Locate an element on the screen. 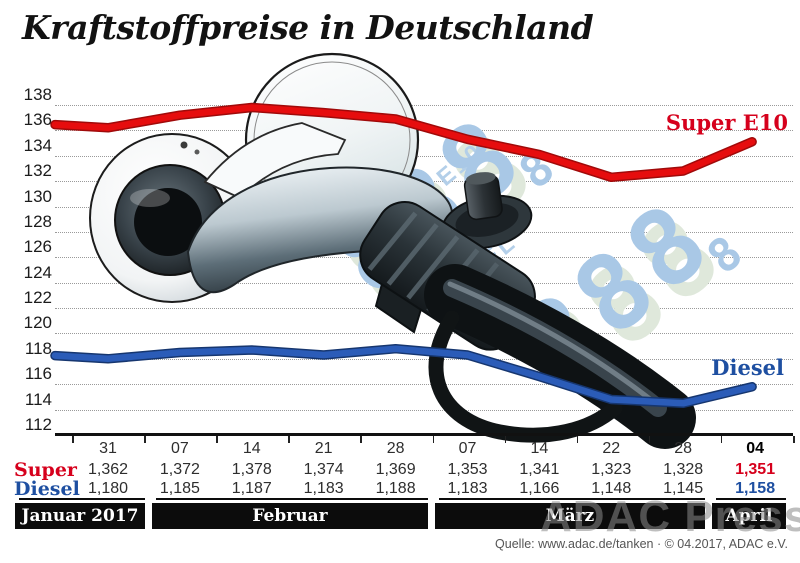 This screenshot has height=563, width=800. y-tick-label: 128 is located at coordinates (37, 221).